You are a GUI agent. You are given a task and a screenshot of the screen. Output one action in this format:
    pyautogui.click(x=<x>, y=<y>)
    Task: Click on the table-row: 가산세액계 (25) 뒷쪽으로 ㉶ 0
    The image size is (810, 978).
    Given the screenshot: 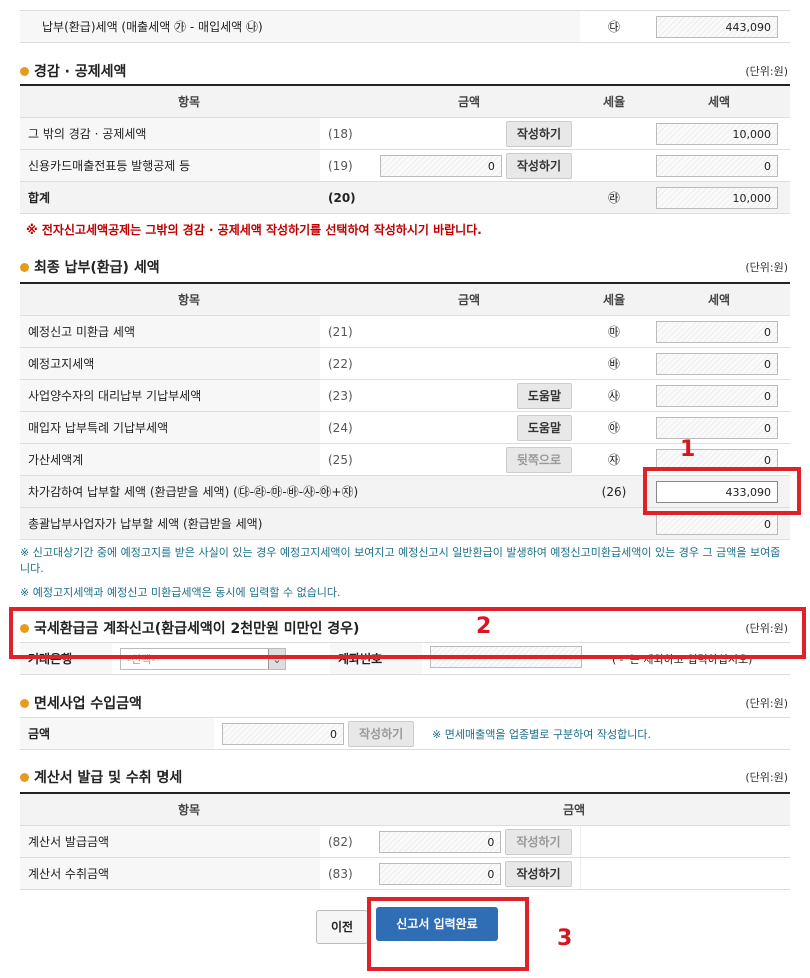 What is the action you would take?
    pyautogui.click(x=405, y=459)
    